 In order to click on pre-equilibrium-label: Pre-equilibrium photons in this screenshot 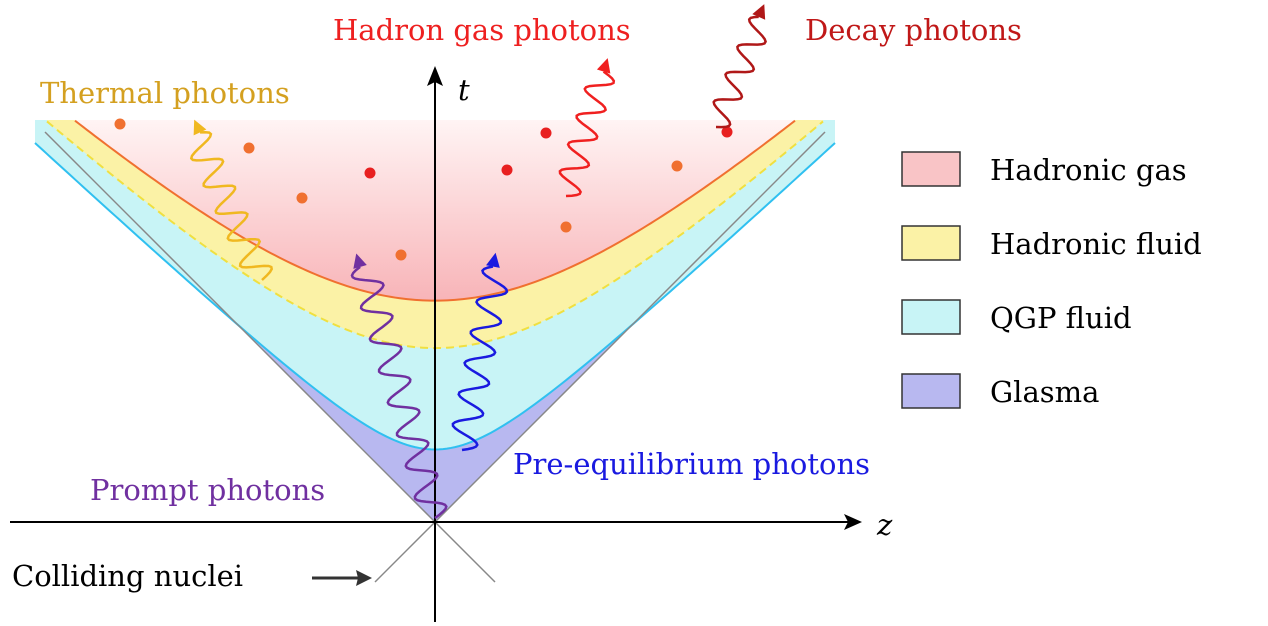, I will do `click(691, 464)`.